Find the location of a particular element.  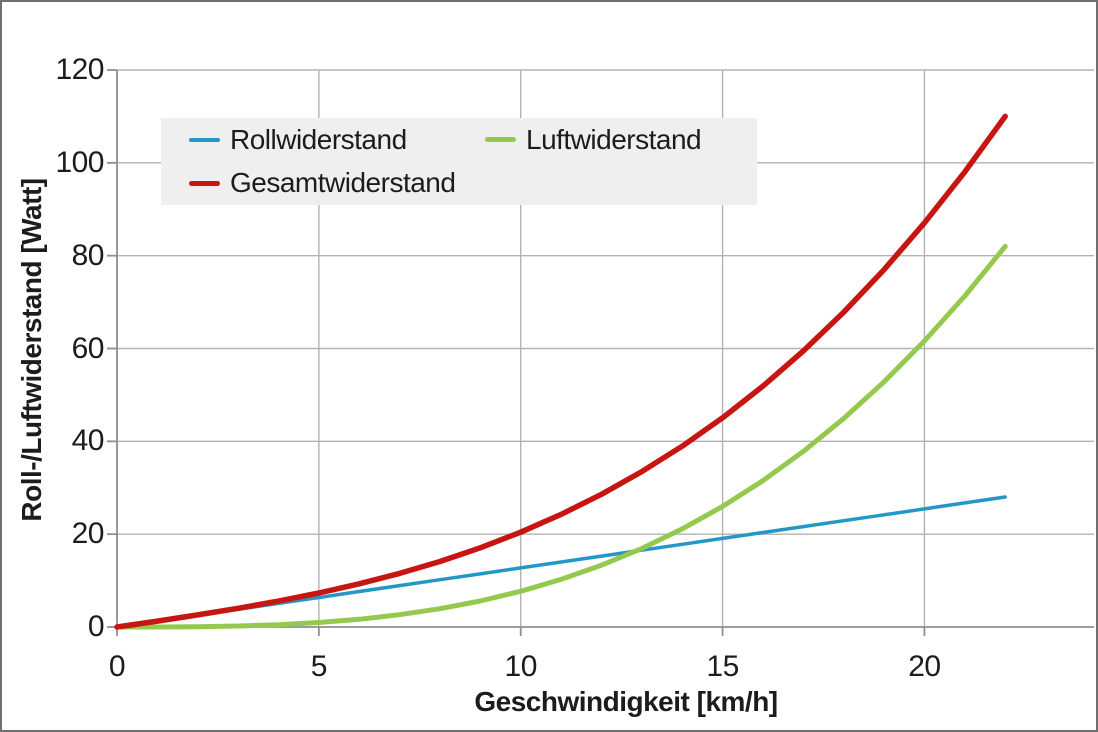

y-tick-label: 100 is located at coordinates (79, 162).